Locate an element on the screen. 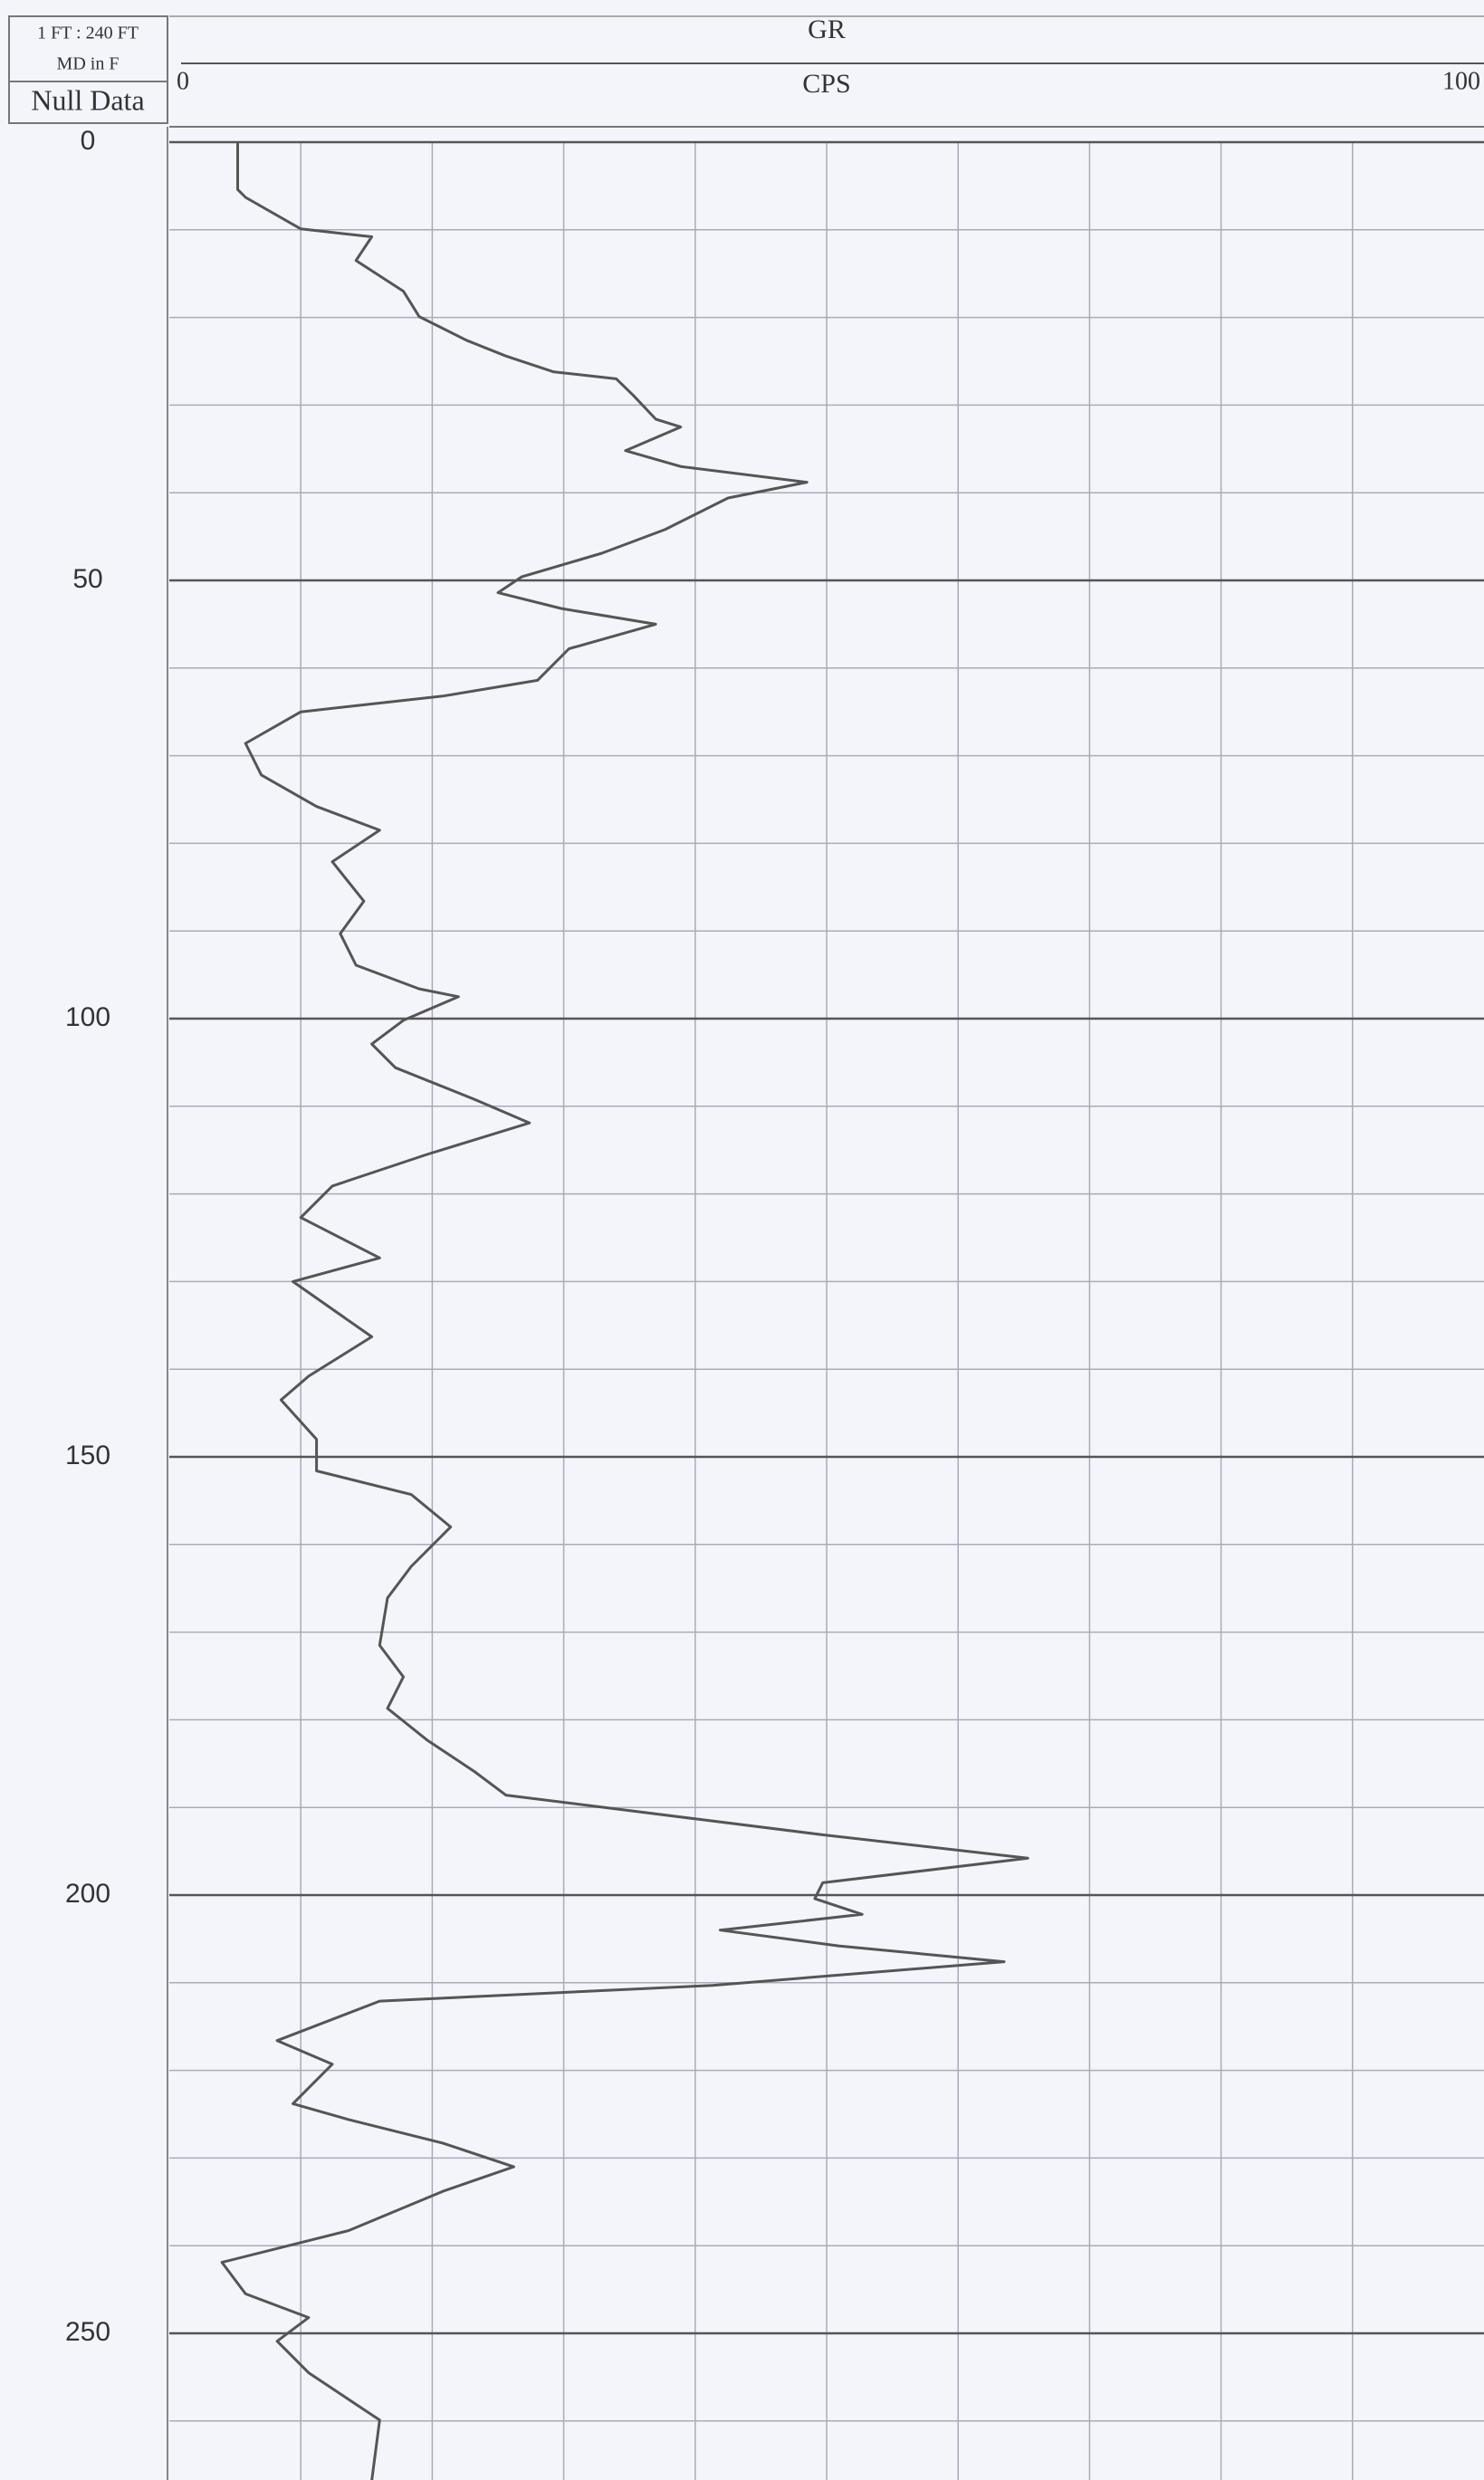 The height and width of the screenshot is (2480, 1484). null-label: Null Data is located at coordinates (87, 99).